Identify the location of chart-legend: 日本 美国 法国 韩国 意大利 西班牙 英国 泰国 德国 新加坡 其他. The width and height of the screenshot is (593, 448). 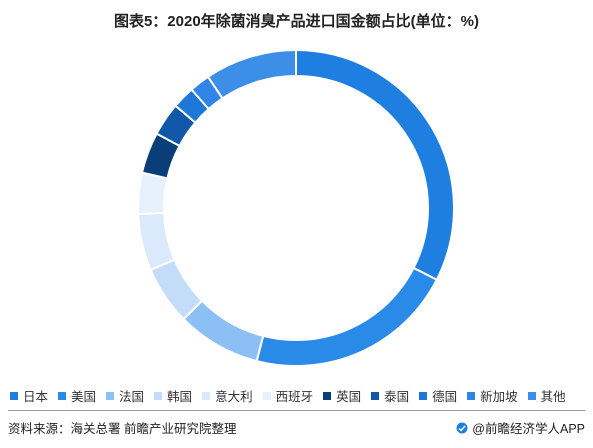
(300, 395).